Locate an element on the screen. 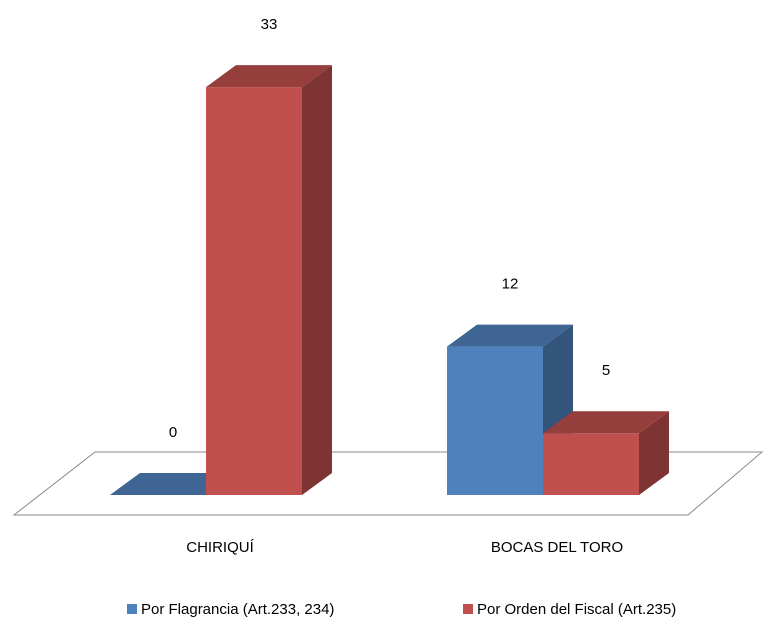 The height and width of the screenshot is (622, 764). legend-label: Por Orden del Fiscal (Art.235) is located at coordinates (576, 609).